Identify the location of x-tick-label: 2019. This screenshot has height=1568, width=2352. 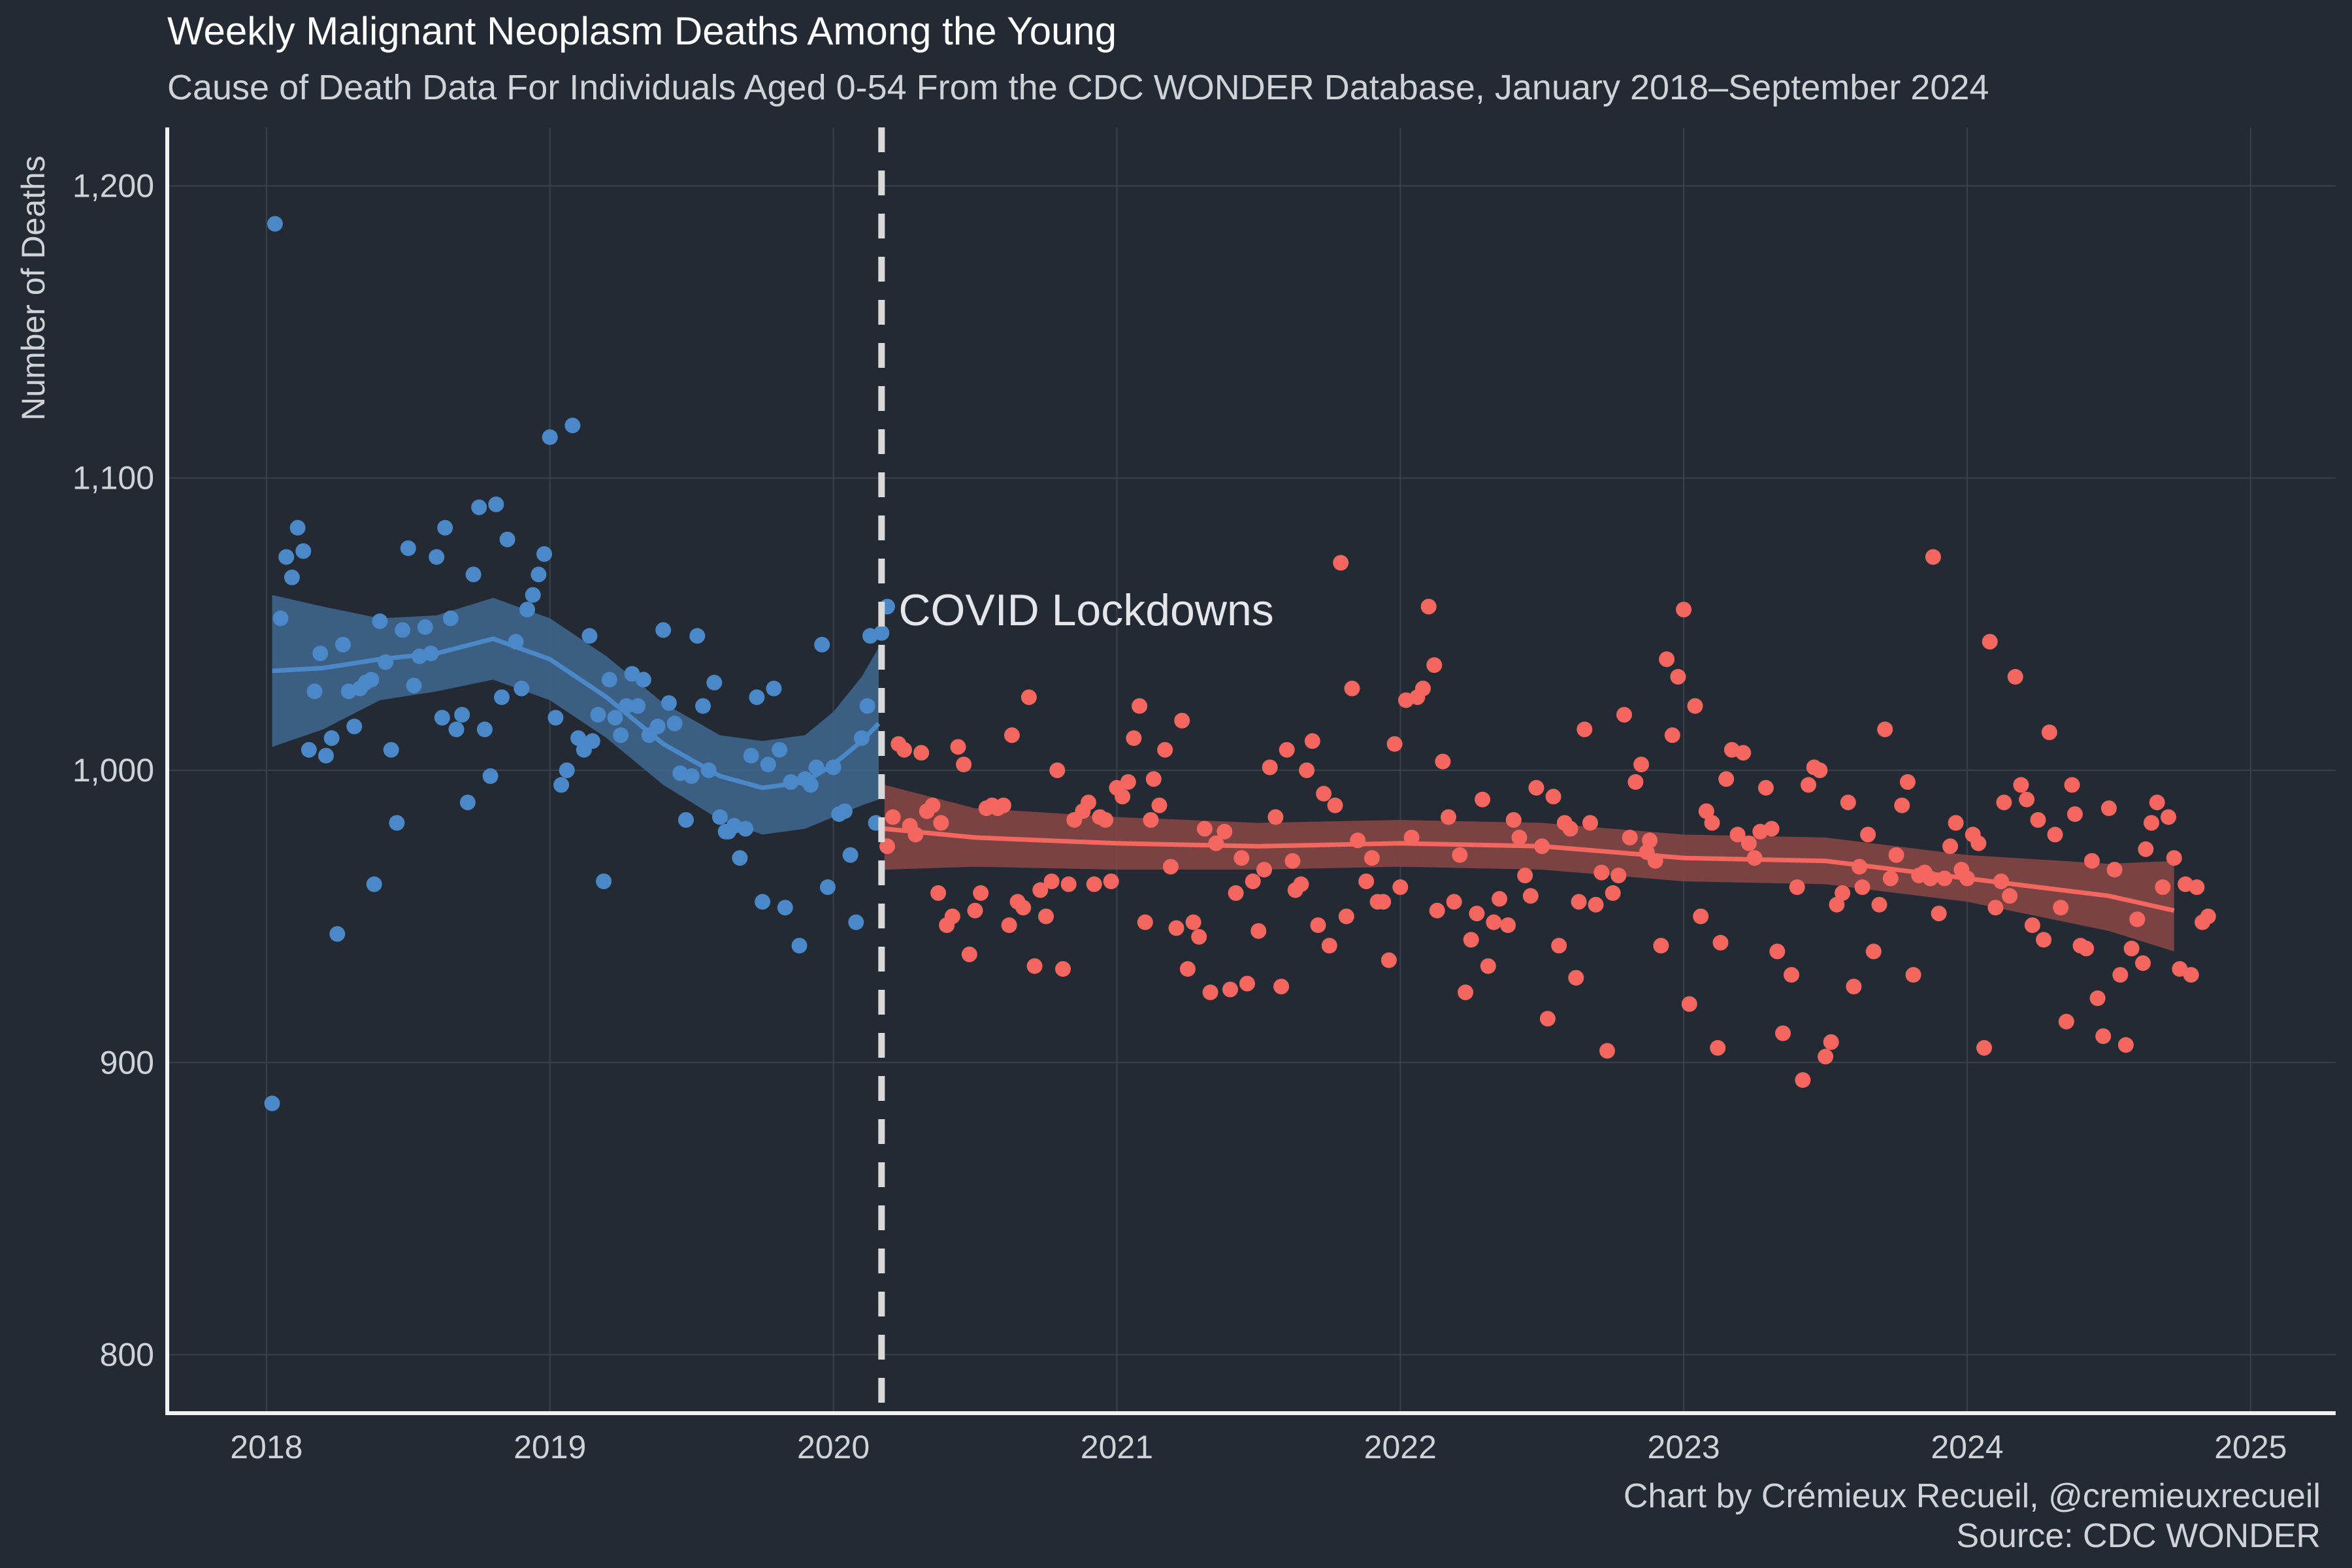
(550, 1447).